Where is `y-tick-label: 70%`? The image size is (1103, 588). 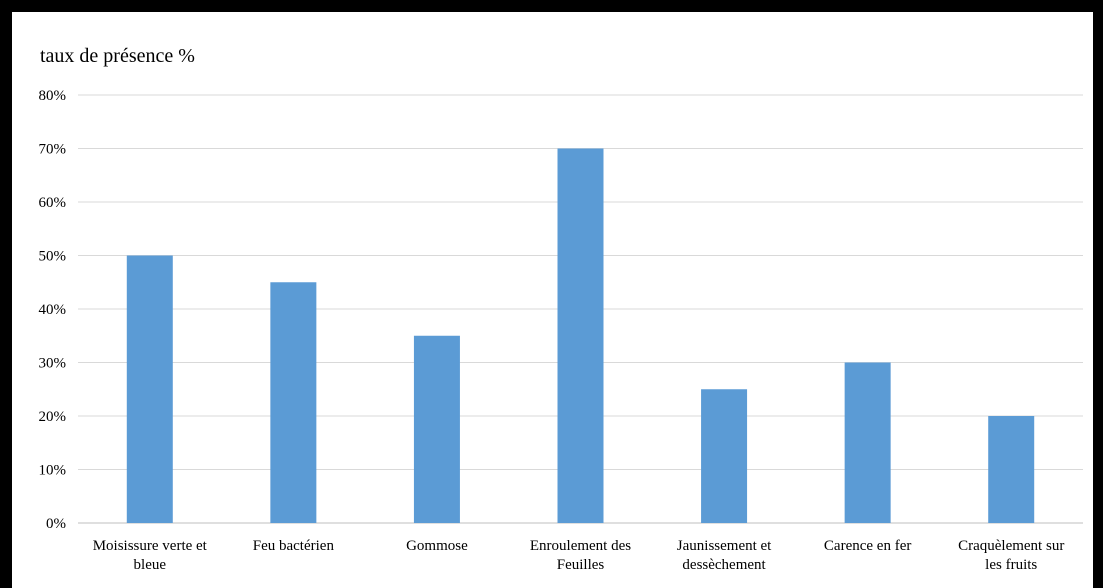 y-tick-label: 70% is located at coordinates (53, 150).